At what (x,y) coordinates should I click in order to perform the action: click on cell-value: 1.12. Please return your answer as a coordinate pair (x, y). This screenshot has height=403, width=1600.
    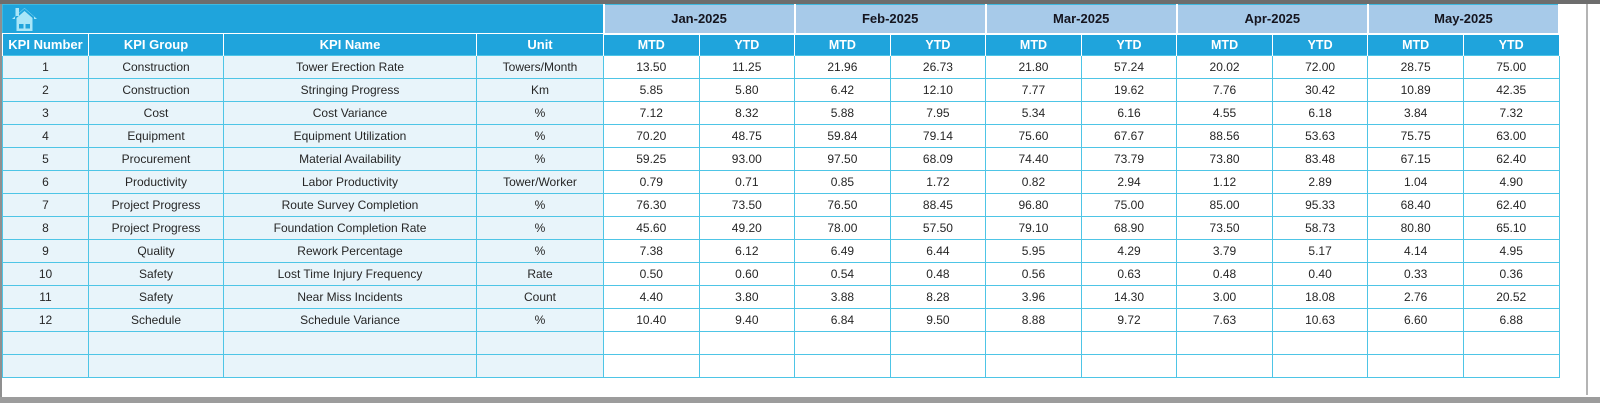
    Looking at the image, I should click on (1224, 182).